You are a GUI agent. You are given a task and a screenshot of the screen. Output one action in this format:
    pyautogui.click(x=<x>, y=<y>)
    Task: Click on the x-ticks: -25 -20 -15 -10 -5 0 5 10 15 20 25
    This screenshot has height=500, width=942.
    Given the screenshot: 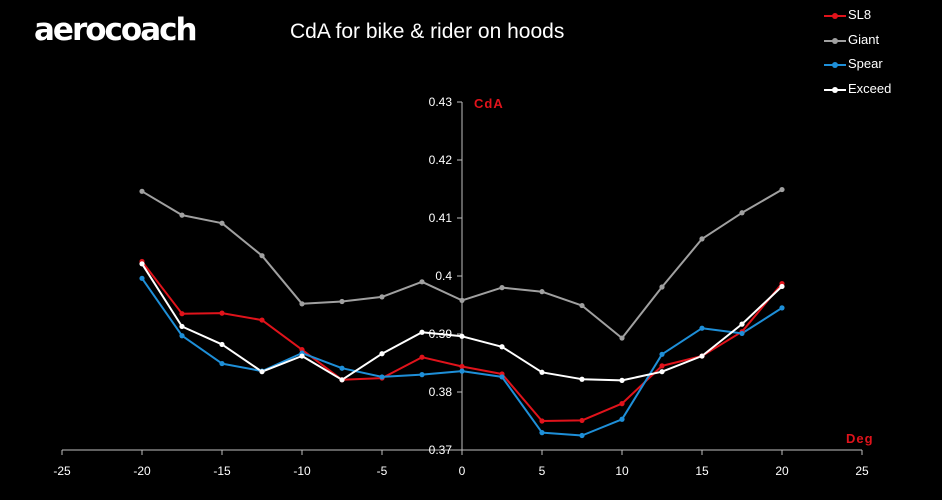 What is the action you would take?
    pyautogui.click(x=461, y=464)
    